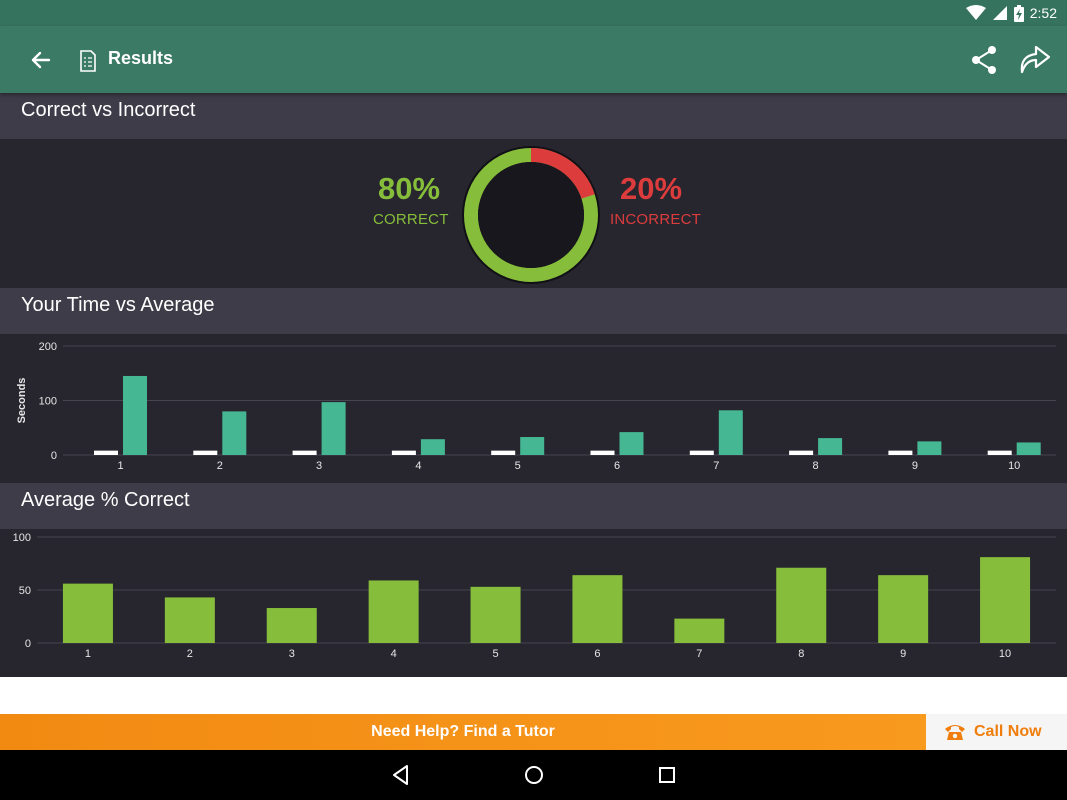 Image resolution: width=1067 pixels, height=800 pixels. Describe the element at coordinates (533, 59) in the screenshot. I see `app-bar: Results` at that location.